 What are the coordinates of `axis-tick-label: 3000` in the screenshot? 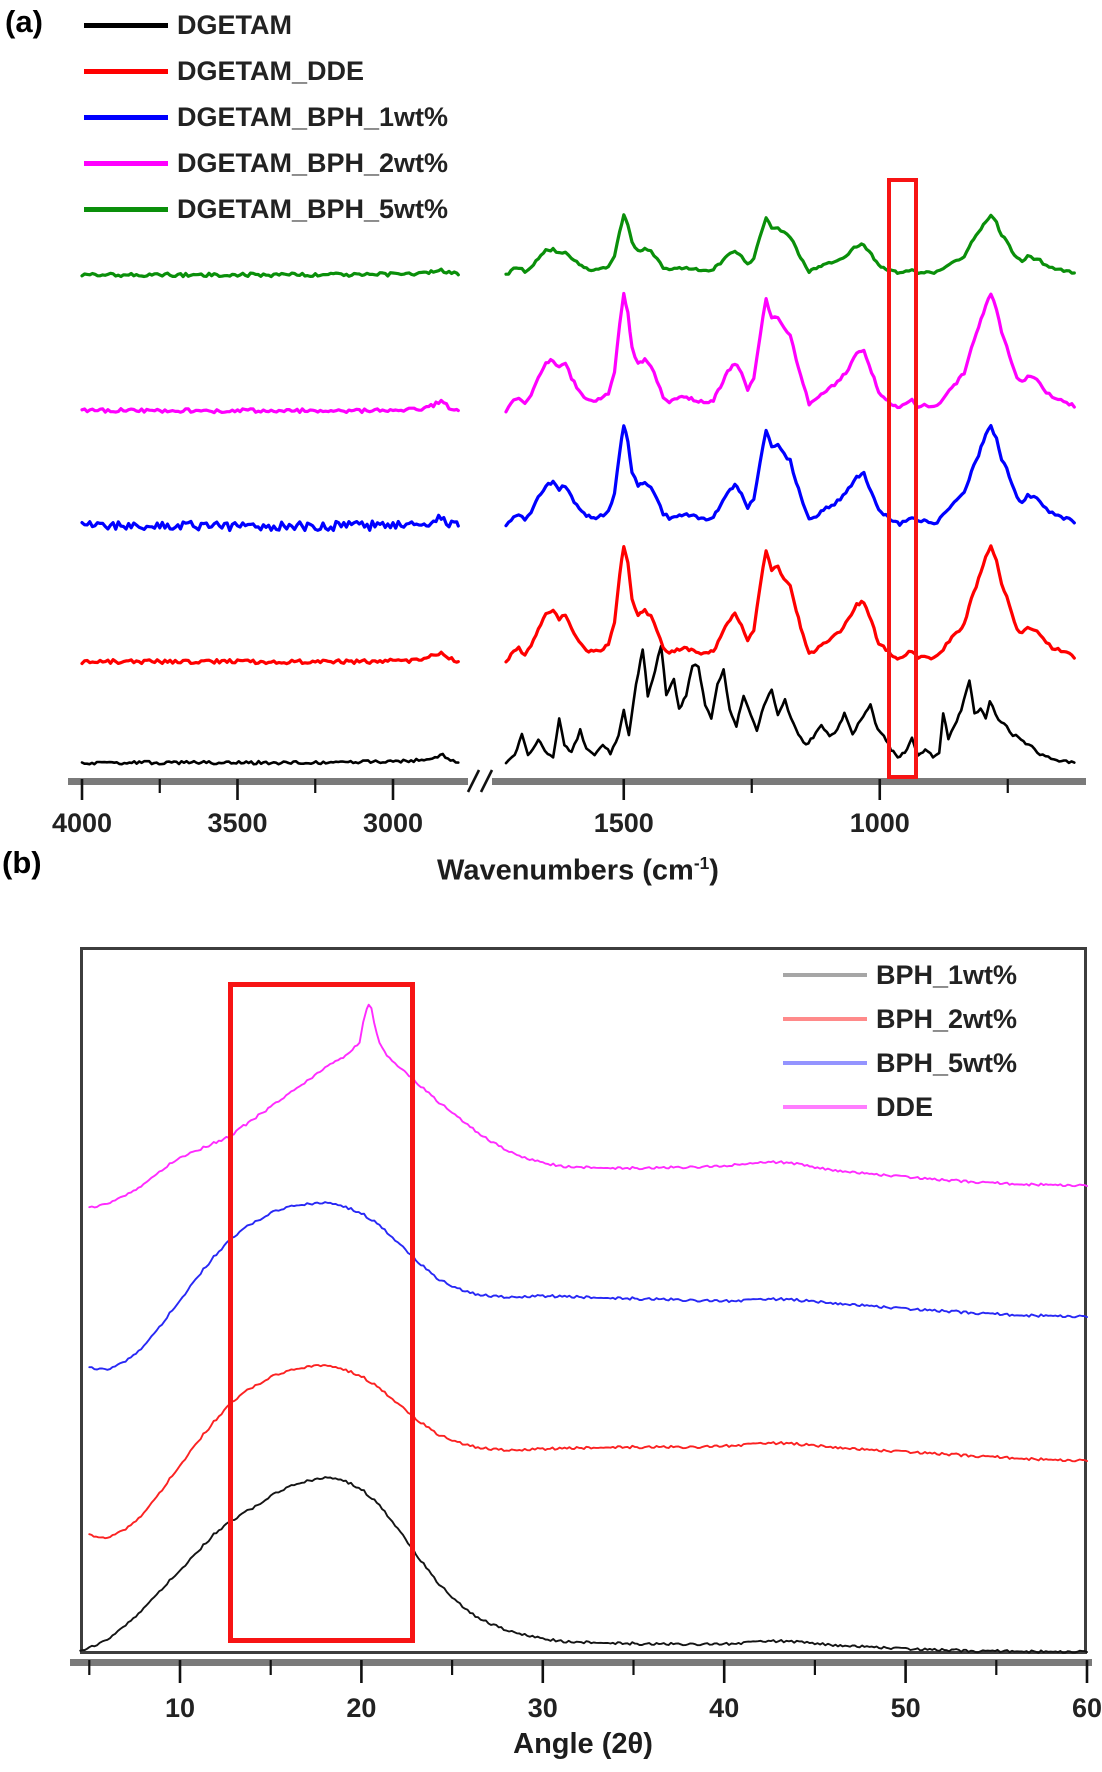 It's located at (393, 823).